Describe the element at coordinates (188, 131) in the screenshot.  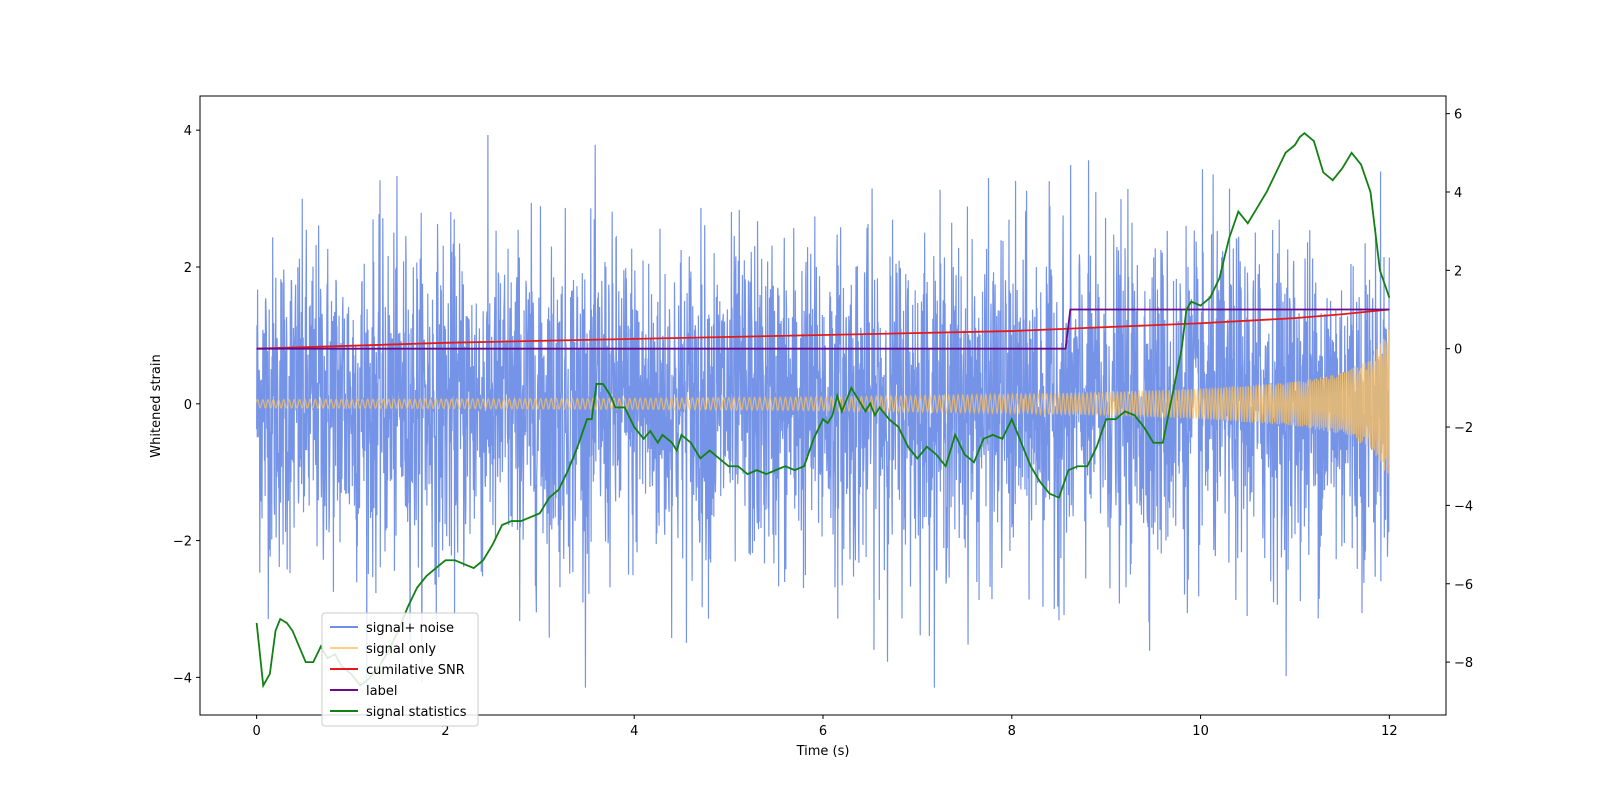
I see `y-tick-label: 4` at that location.